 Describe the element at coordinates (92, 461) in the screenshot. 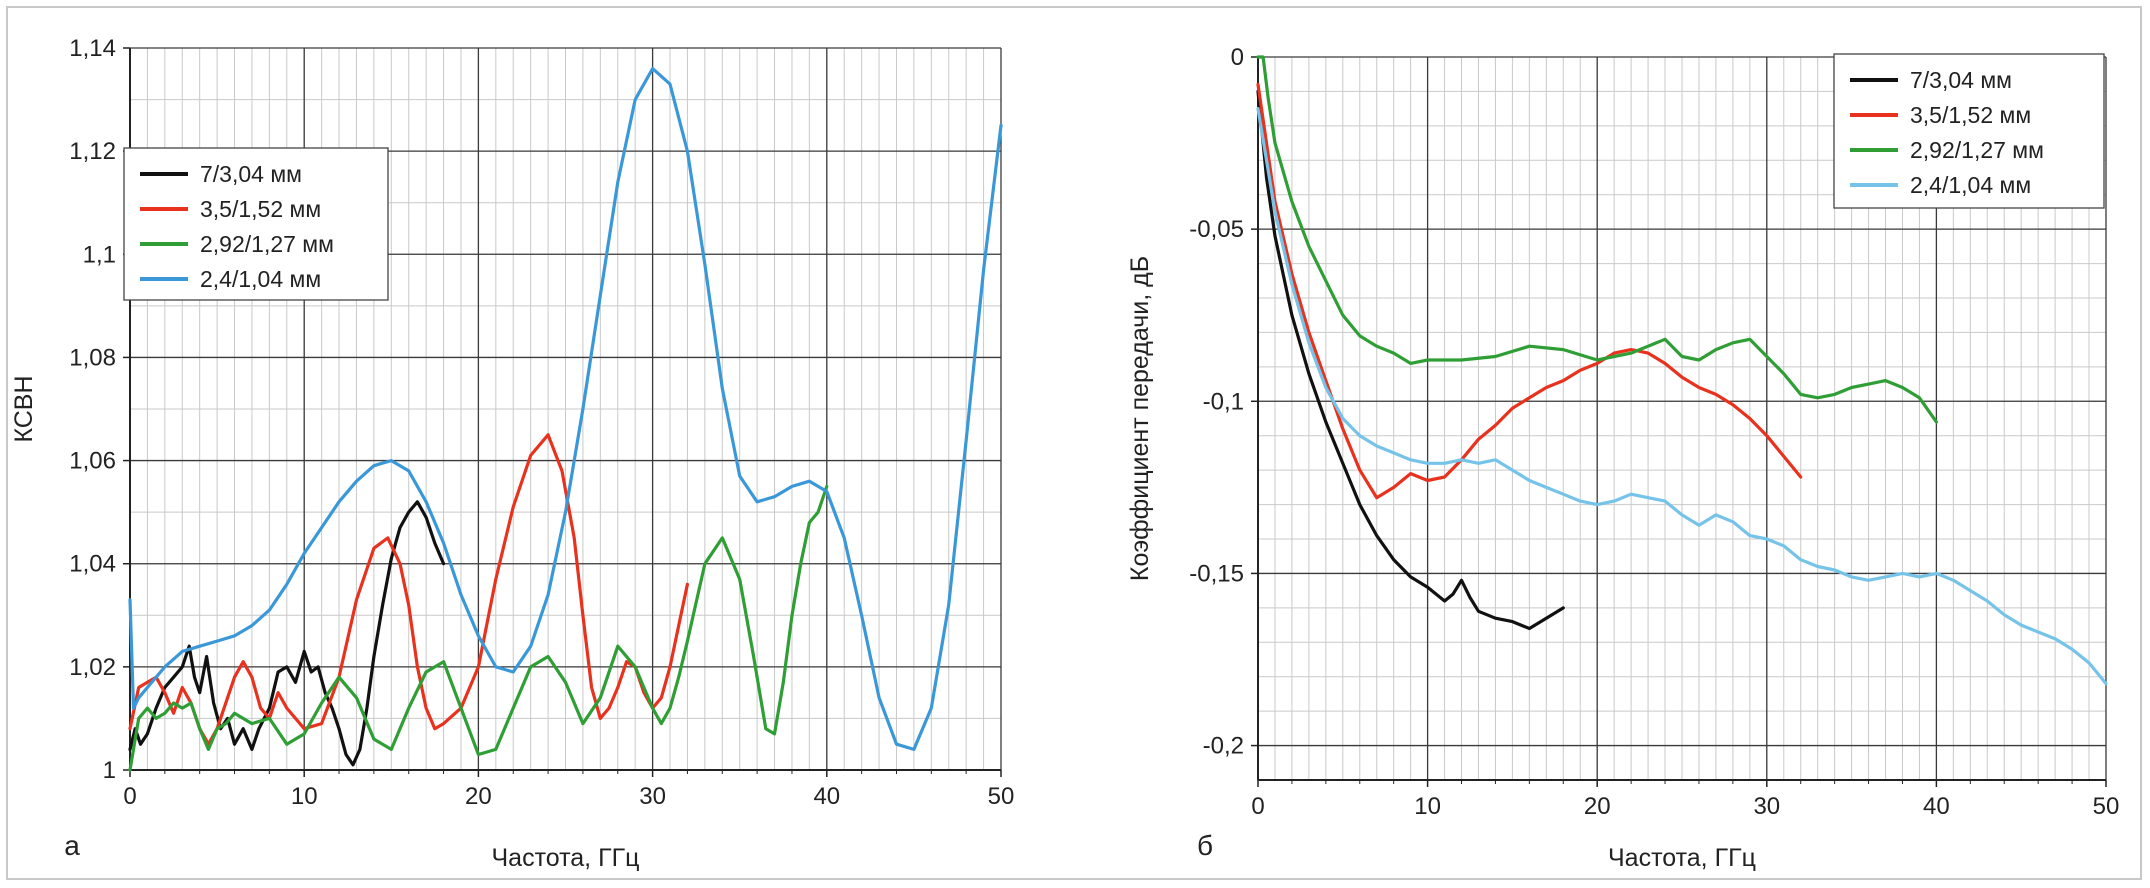

I see `y-tick-label: 1,06` at that location.